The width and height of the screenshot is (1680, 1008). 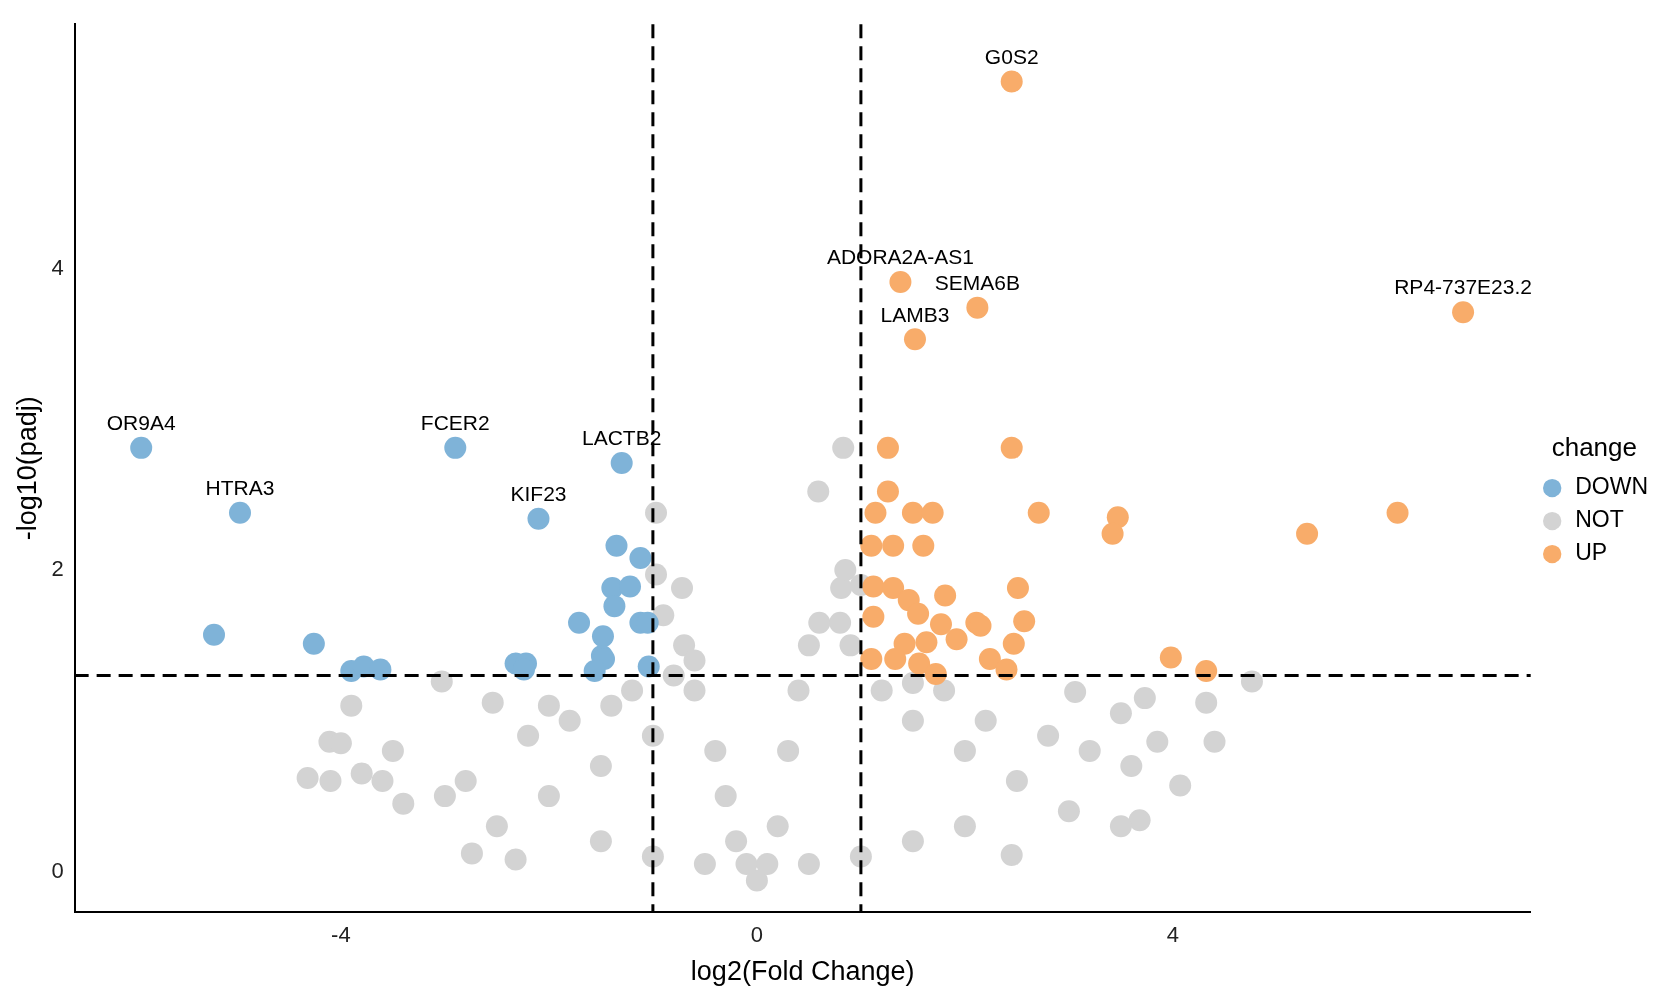 I want to click on annotation: ADORA2A-AS1, so click(x=900, y=257).